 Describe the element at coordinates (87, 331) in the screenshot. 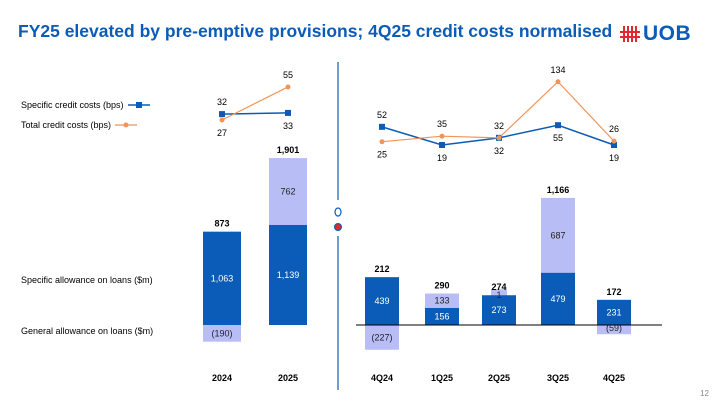

I see `row-label-general-allowance: General allowance on loans ($m)` at that location.